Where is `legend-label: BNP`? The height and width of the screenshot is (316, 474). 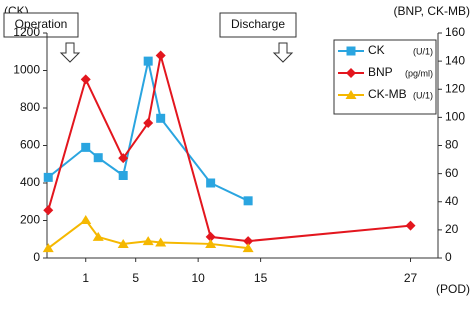
legend-label: BNP is located at coordinates (380, 72).